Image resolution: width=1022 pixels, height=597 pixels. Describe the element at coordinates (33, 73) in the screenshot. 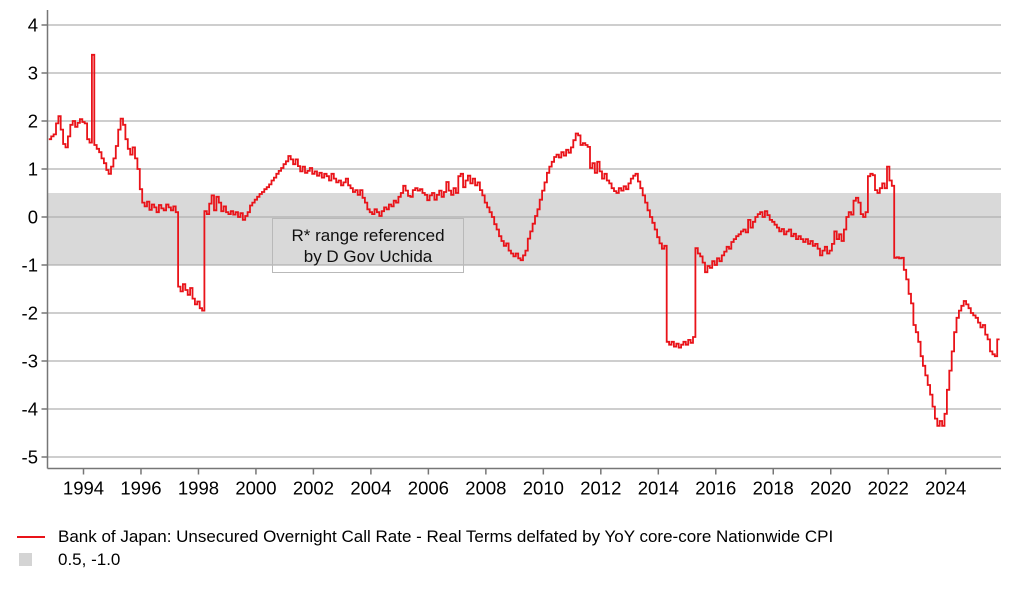

I see `y-tick-label-3: 3` at that location.